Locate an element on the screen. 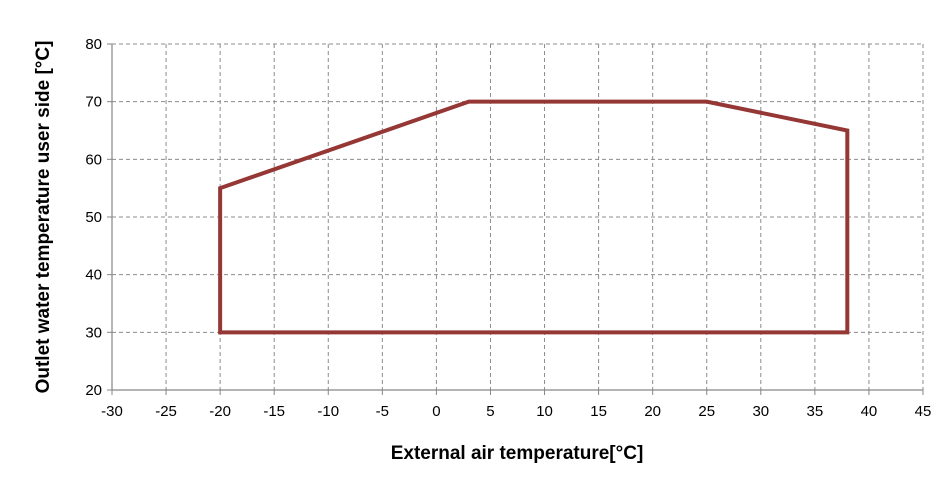  y-tick-label: 40 is located at coordinates (93, 275).